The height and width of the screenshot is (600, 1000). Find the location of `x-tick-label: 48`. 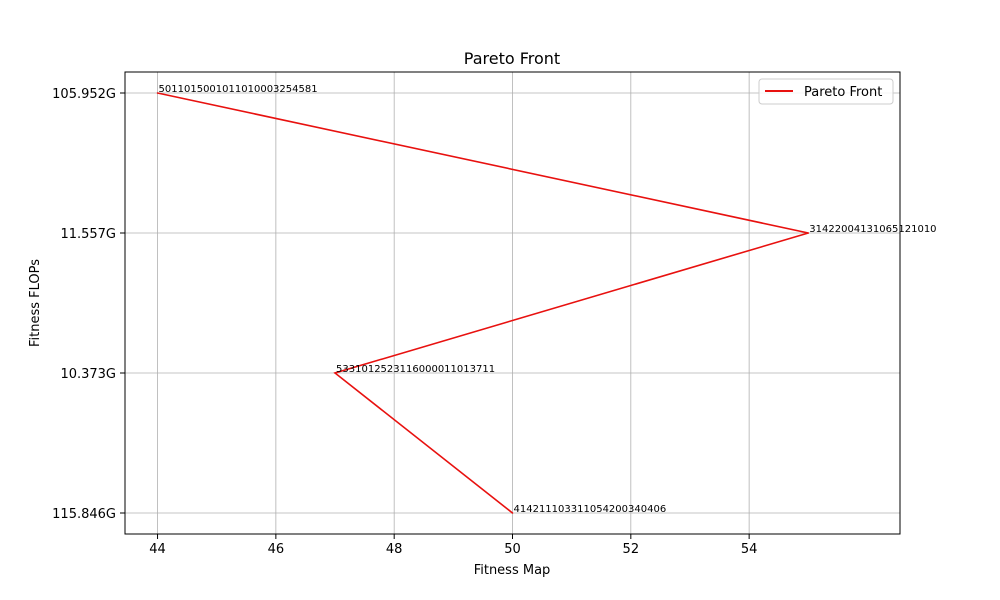

x-tick-label: 48 is located at coordinates (394, 549).